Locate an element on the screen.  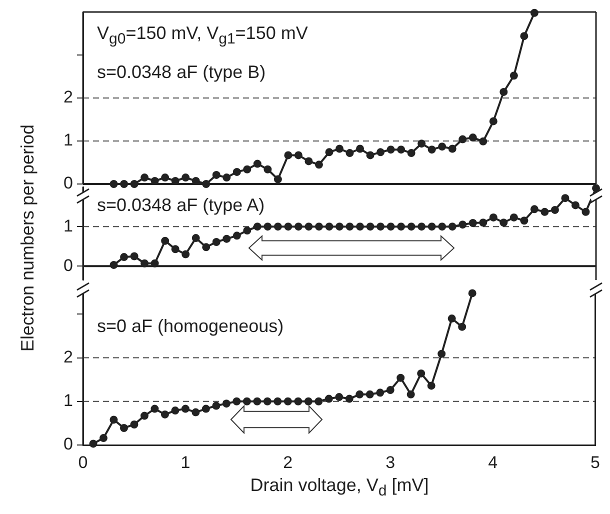
x-tick-label: 1 is located at coordinates (185, 462).